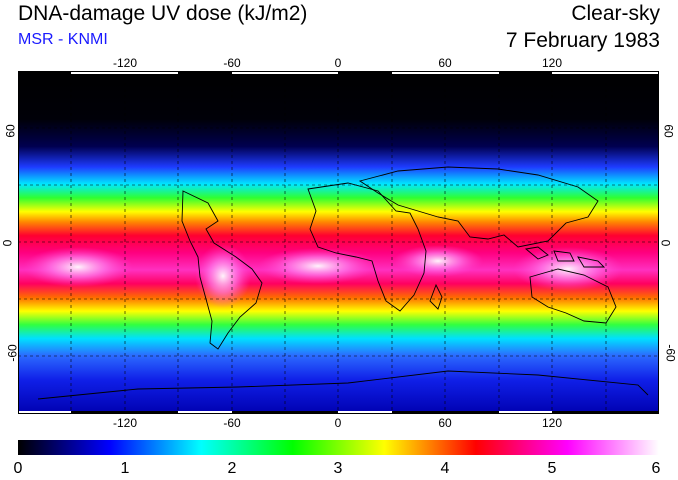  What do you see at coordinates (668, 131) in the screenshot?
I see `lat-tick-right: 60` at bounding box center [668, 131].